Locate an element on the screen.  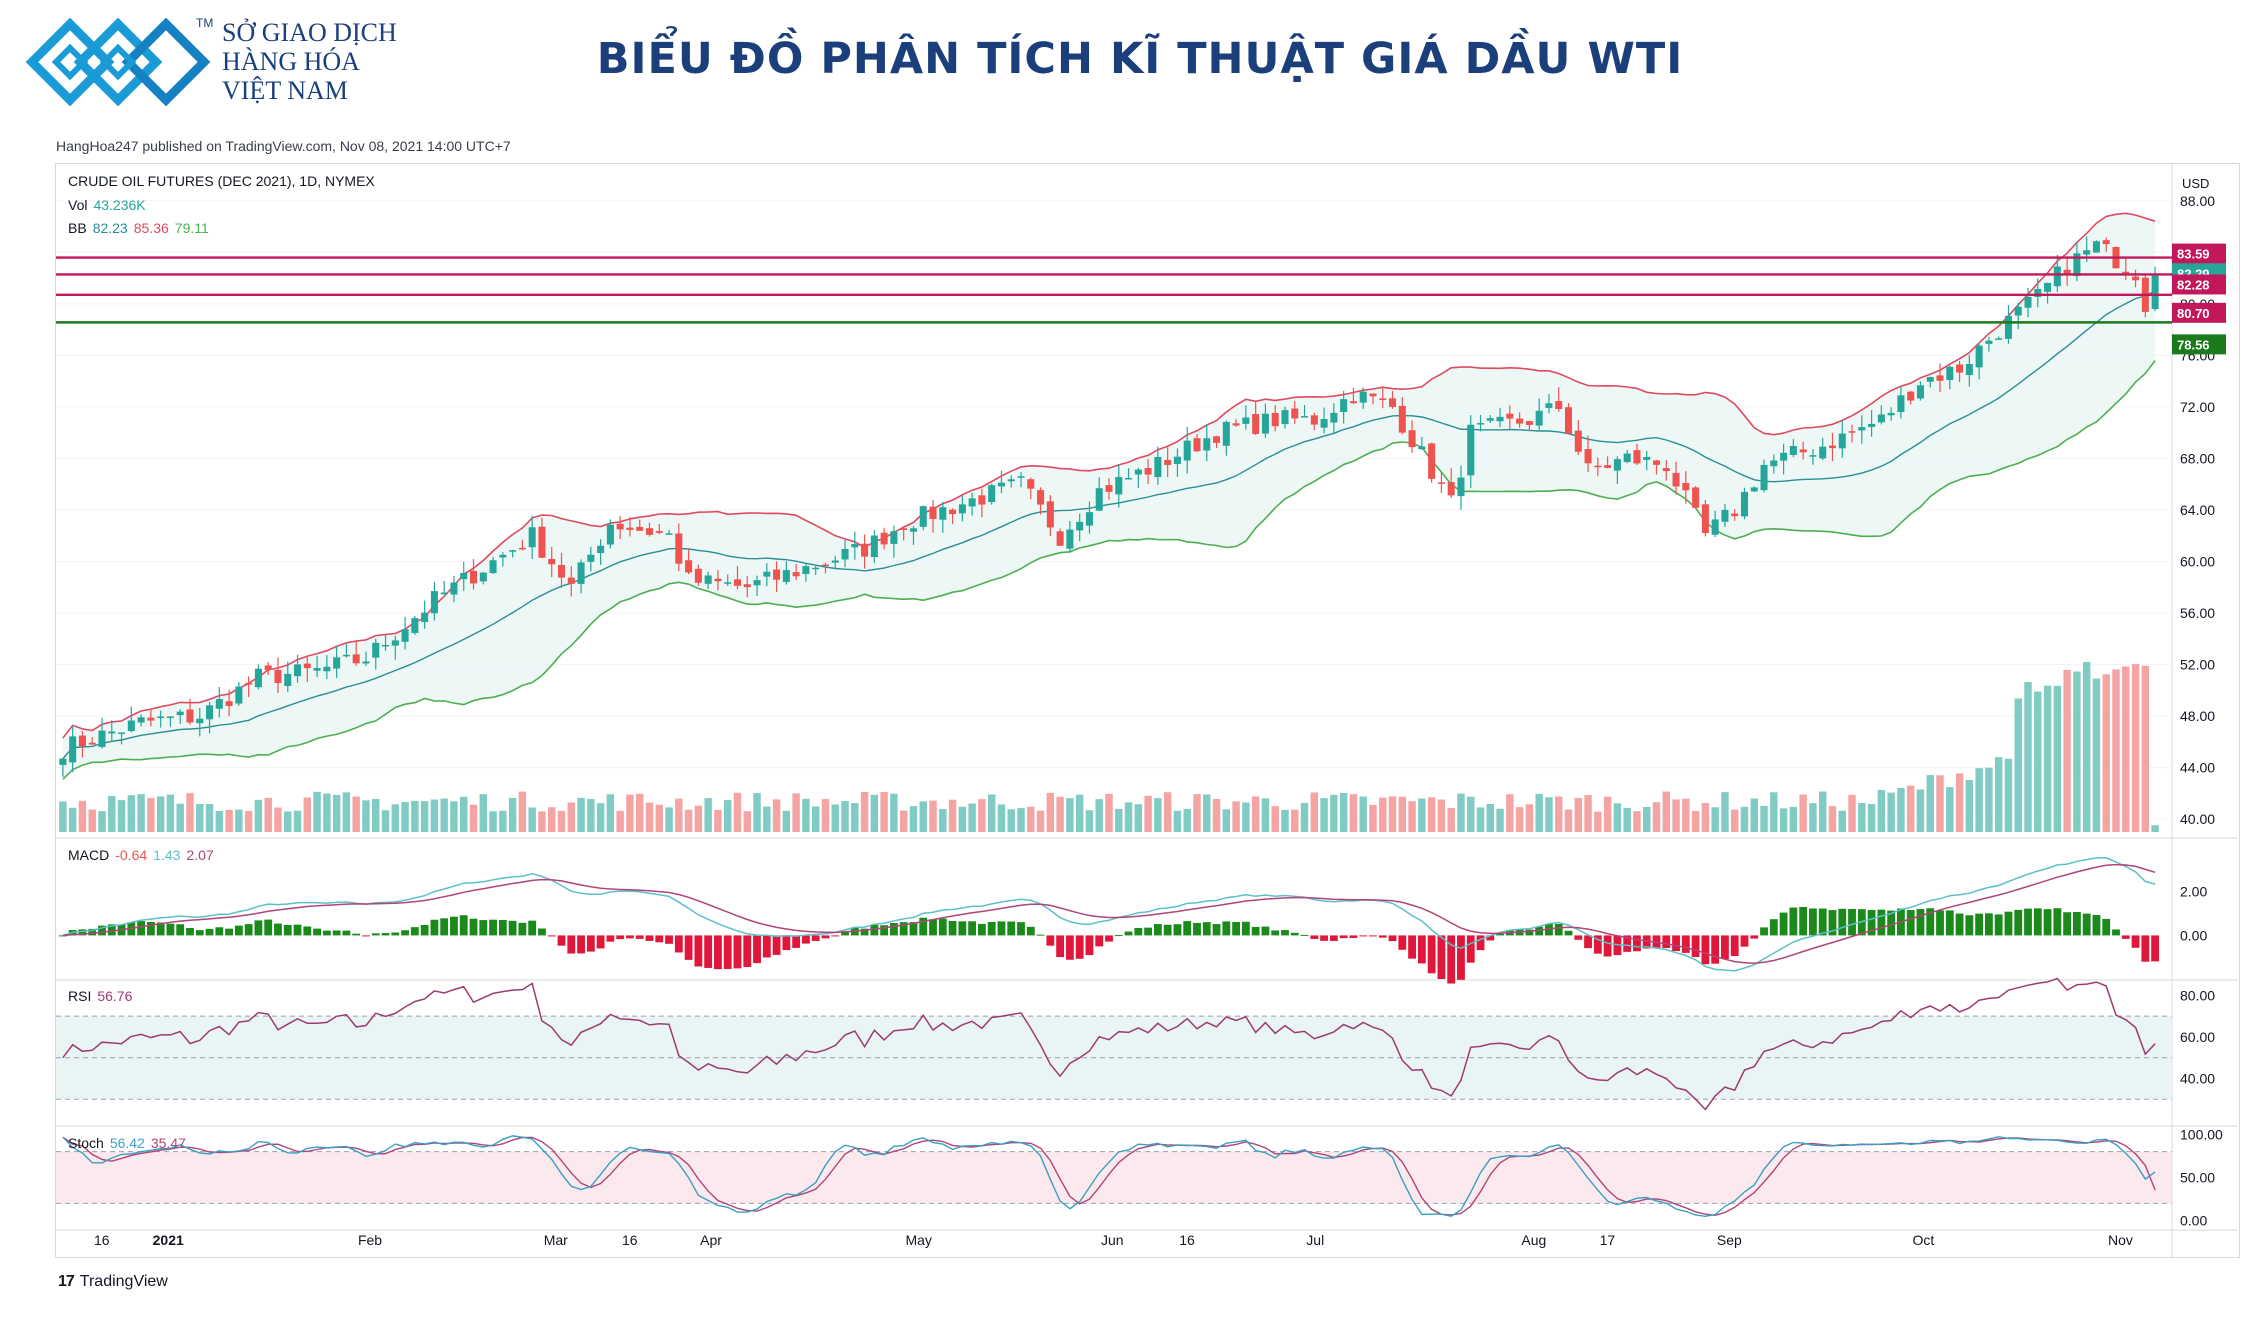
price-tick-label: 64.00 is located at coordinates (2197, 510).